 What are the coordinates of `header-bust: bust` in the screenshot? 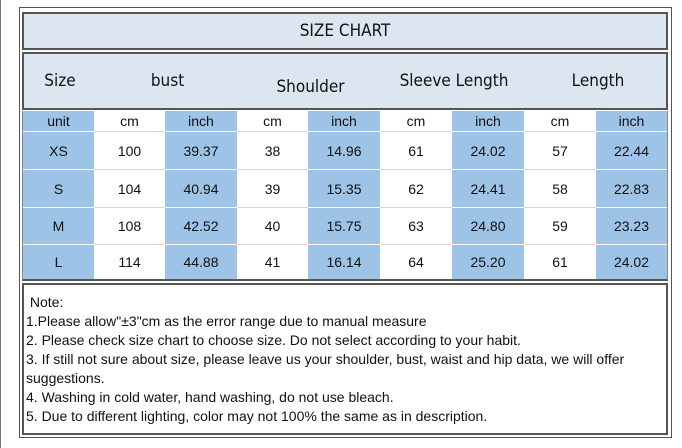 It's located at (167, 81).